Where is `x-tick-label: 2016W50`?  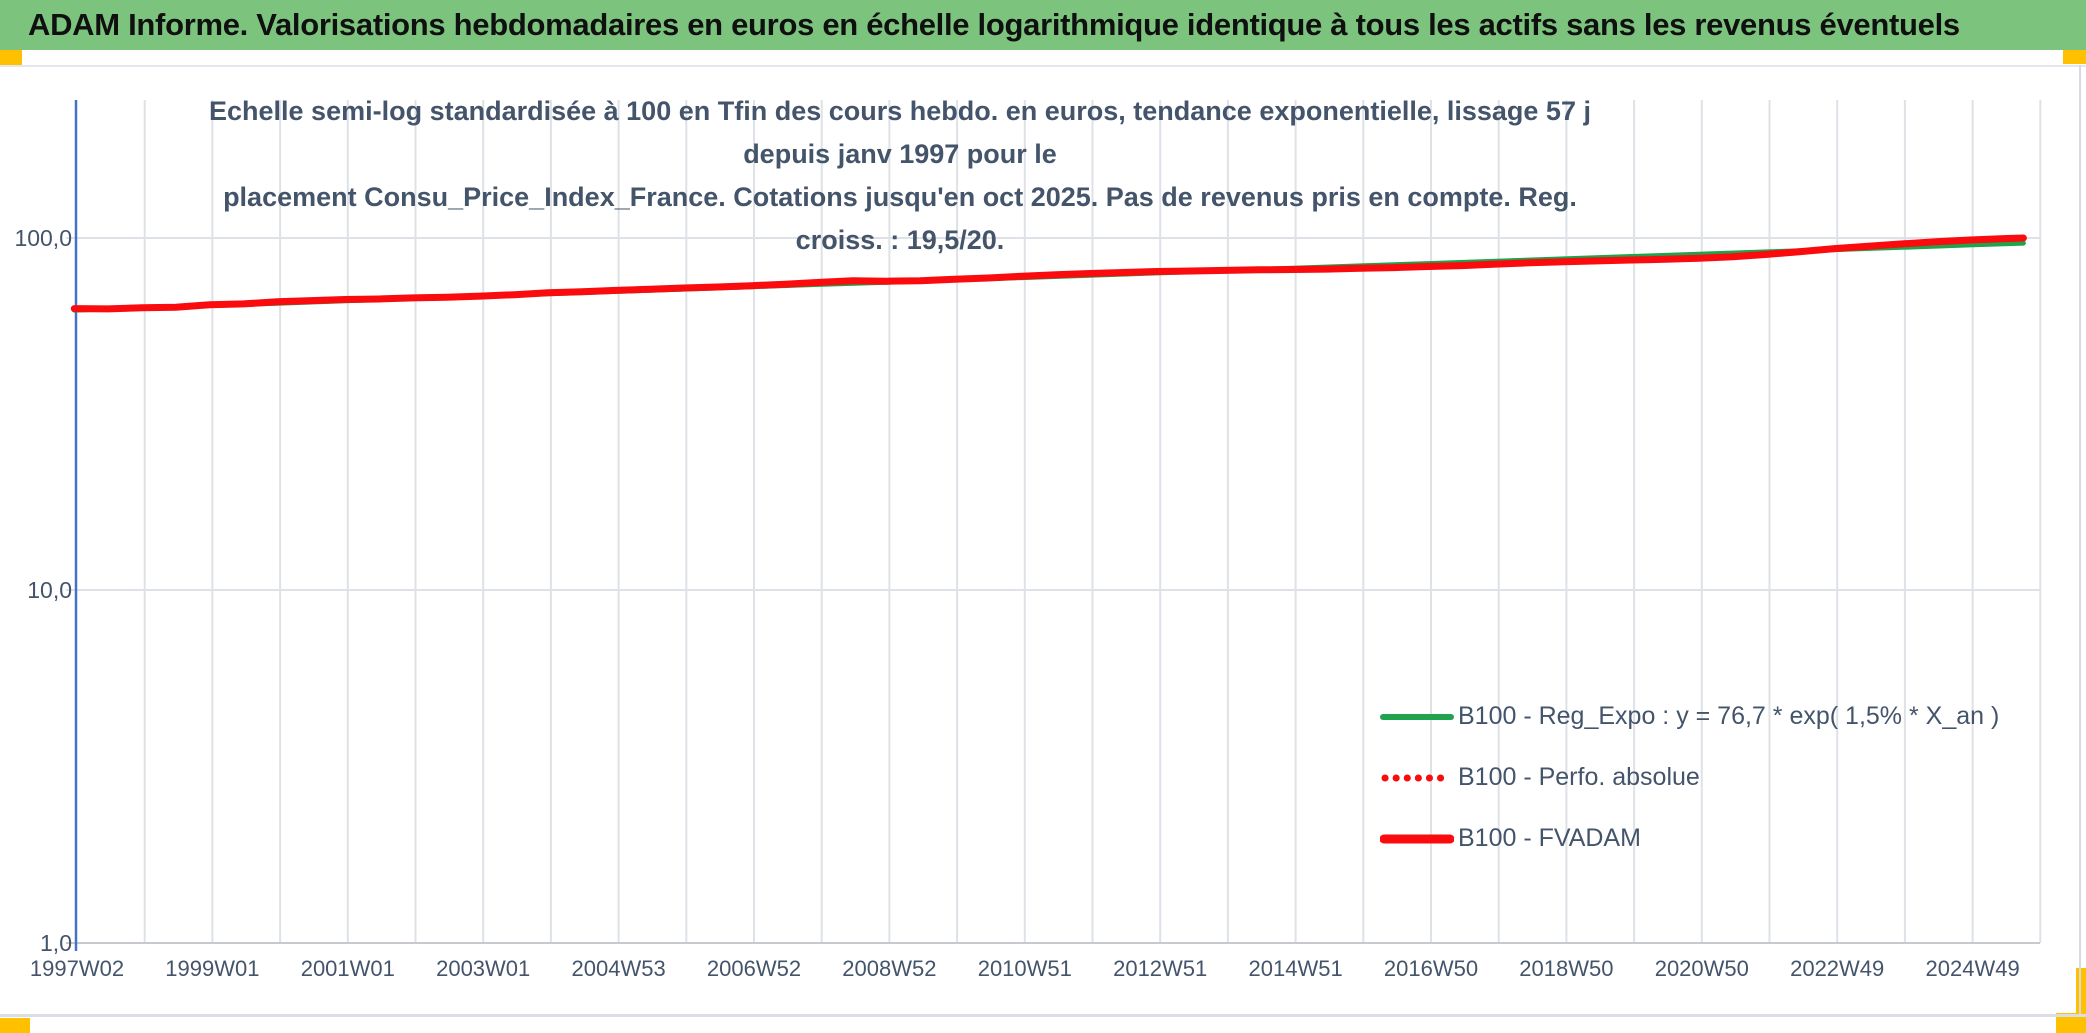
x-tick-label: 2016W50 is located at coordinates (1431, 968).